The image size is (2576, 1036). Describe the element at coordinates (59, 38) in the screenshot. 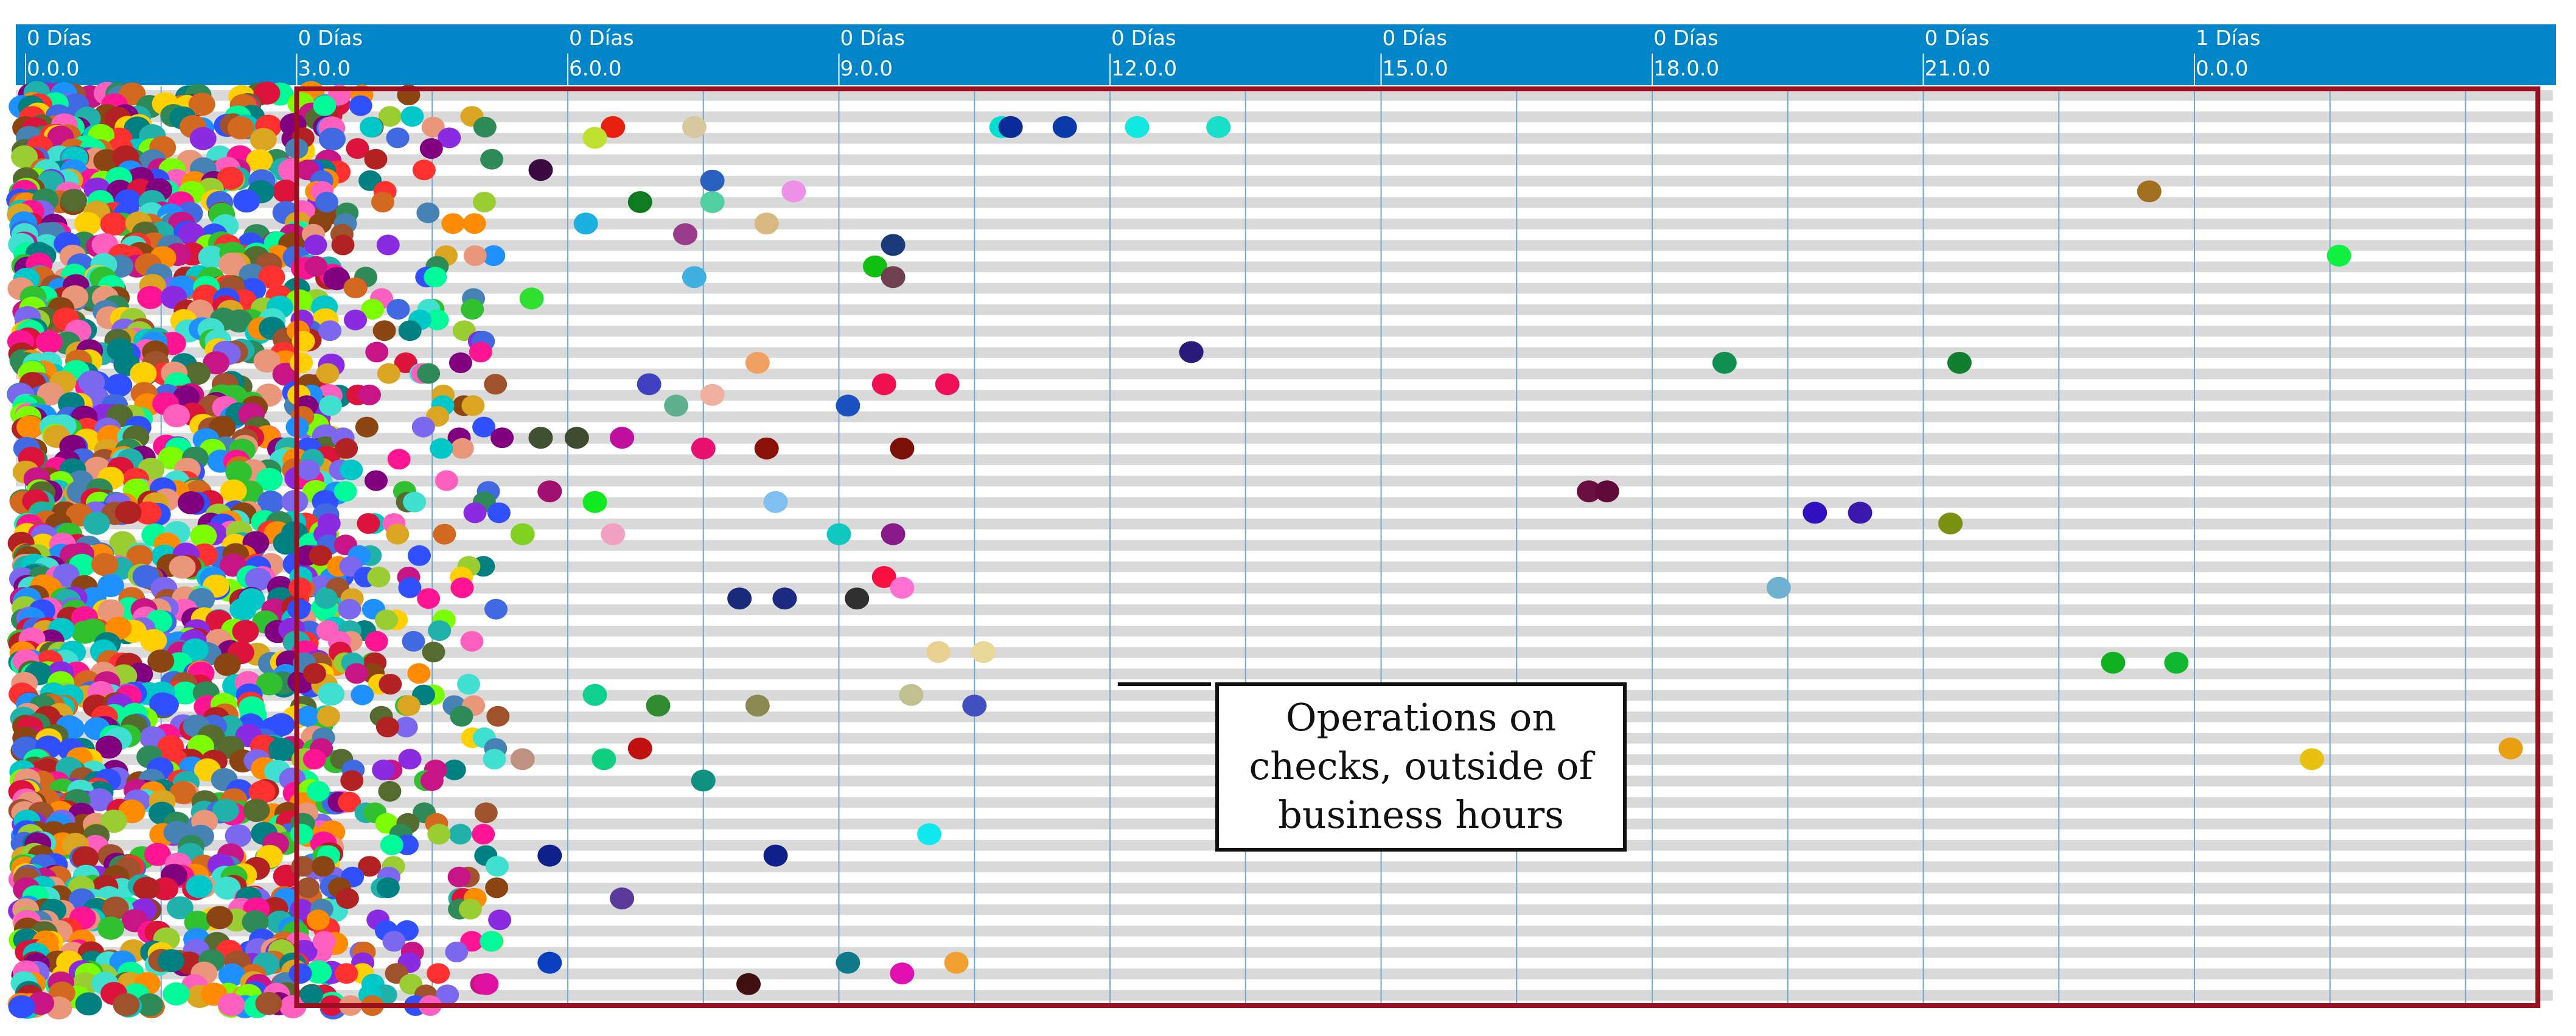

I see `tick-label-day: 0 Días` at that location.